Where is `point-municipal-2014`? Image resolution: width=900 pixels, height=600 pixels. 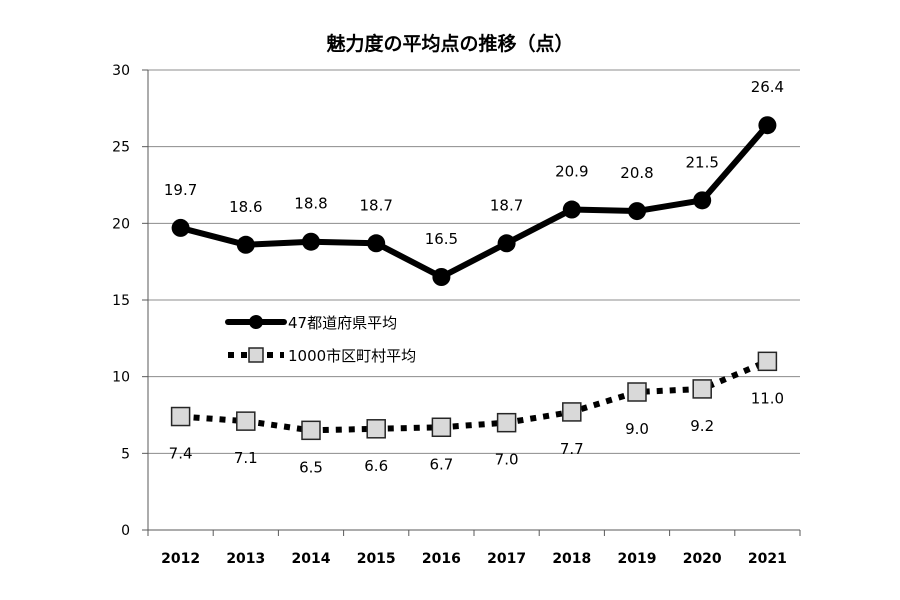
point-municipal-2014 is located at coordinates (311, 430).